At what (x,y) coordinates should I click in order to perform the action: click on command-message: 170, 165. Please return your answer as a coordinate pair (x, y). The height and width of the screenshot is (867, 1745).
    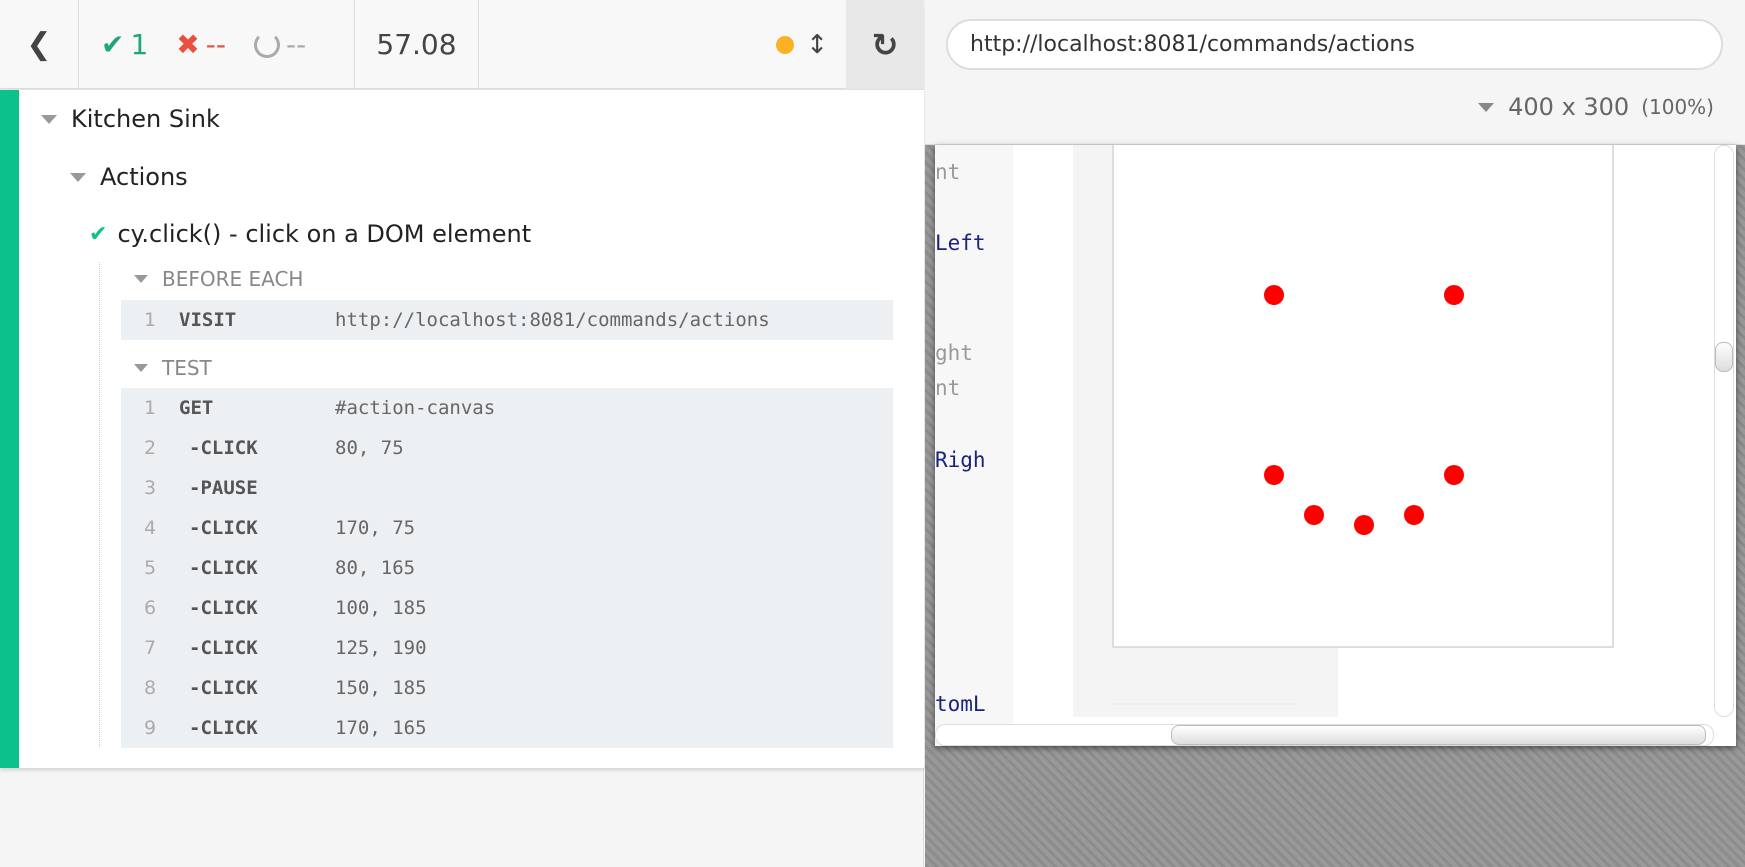
    Looking at the image, I should click on (381, 728).